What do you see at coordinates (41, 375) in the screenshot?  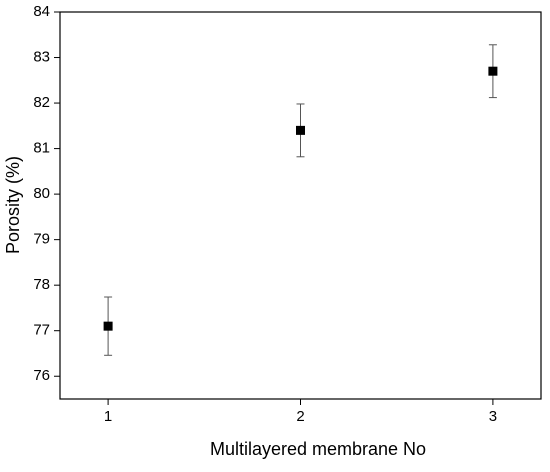 I see `y-tick-label: 76` at bounding box center [41, 375].